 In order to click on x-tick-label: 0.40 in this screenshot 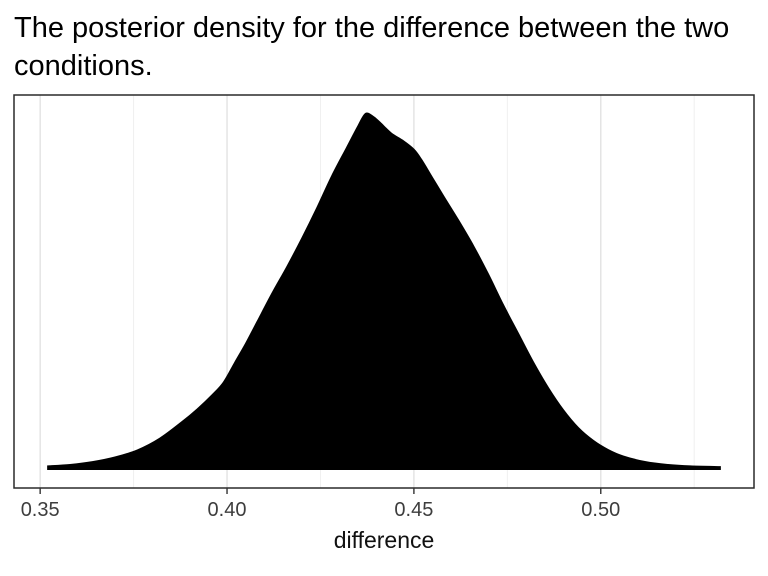, I will do `click(227, 510)`.